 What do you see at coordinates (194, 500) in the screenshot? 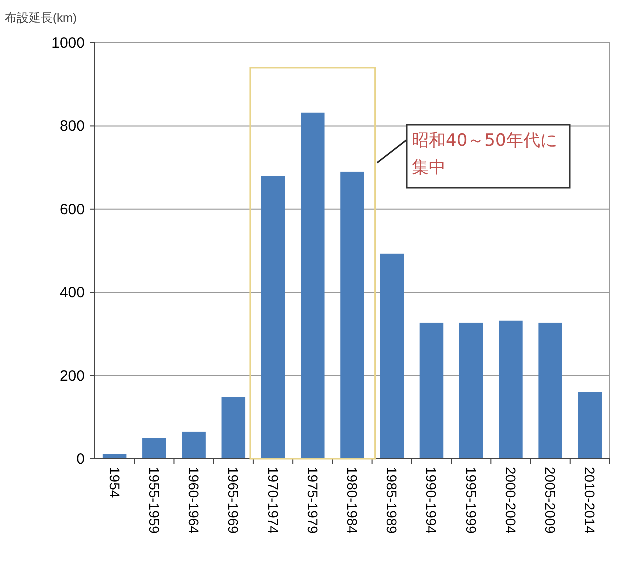
I see `x-tick-label: 1960-1964` at bounding box center [194, 500].